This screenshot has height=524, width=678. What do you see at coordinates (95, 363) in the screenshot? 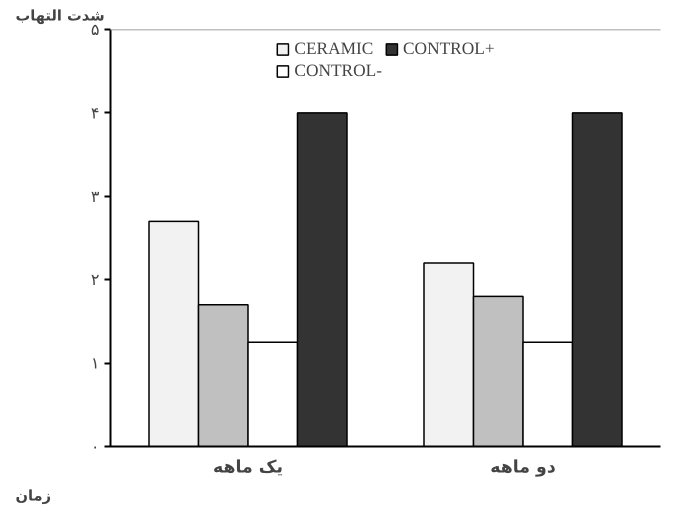
I see `y-tick-label: ۱` at bounding box center [95, 363].